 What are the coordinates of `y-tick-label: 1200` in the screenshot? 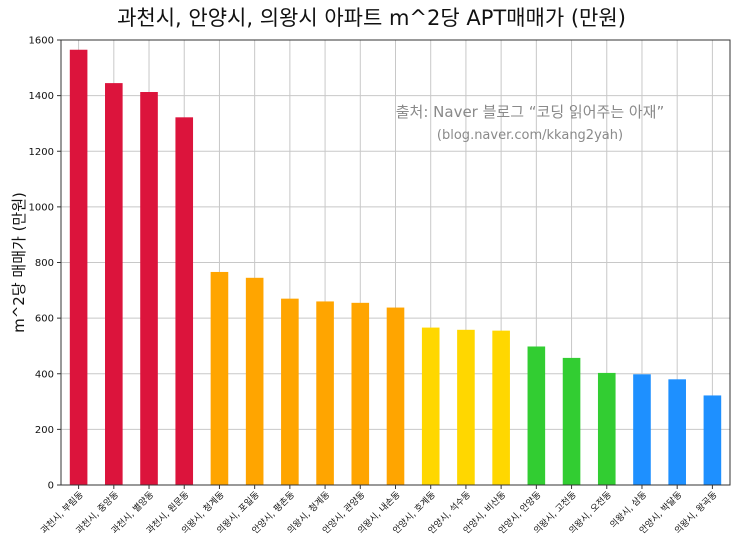 It's located at (41, 152).